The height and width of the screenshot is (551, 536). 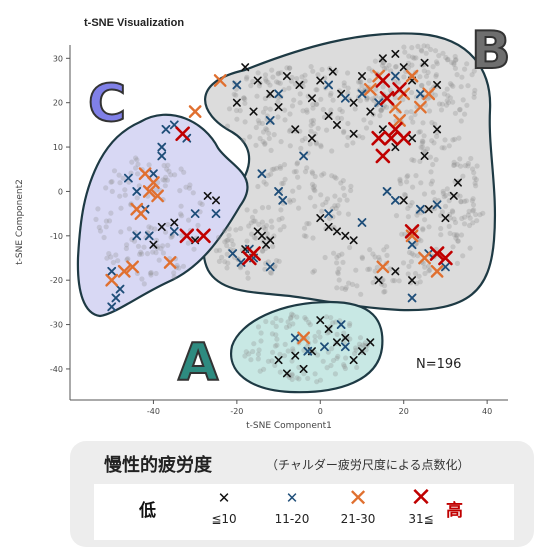 What do you see at coordinates (445, 258) in the screenshot?
I see `data-point-31-plus` at bounding box center [445, 258].